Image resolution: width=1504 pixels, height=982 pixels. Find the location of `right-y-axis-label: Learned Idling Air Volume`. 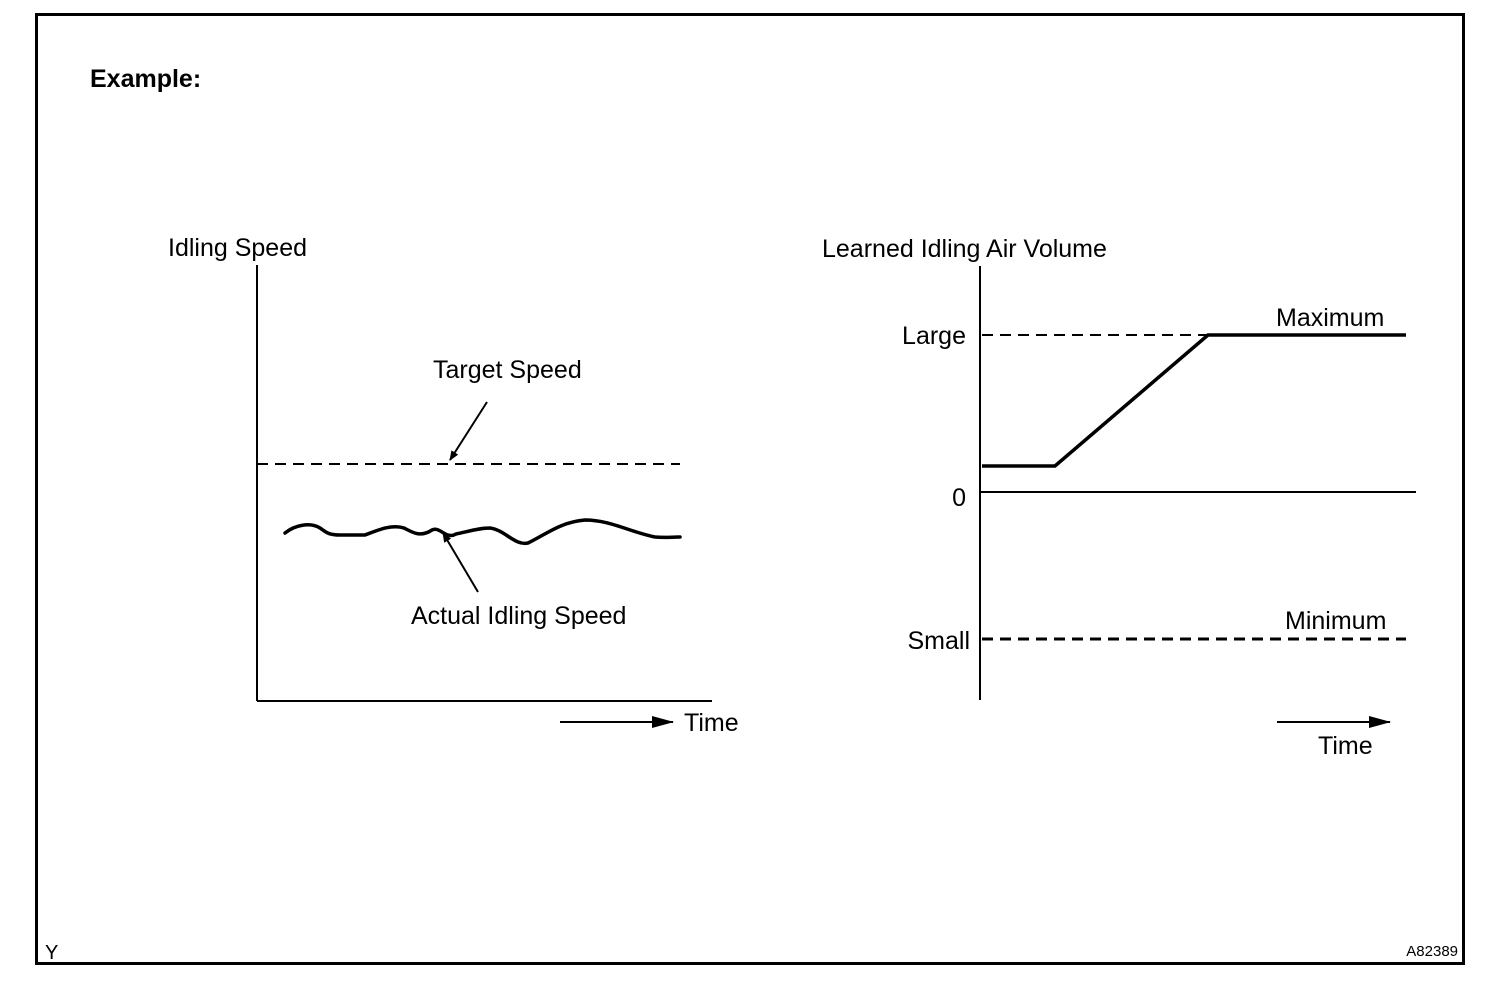

right-y-axis-label: Learned Idling Air Volume is located at coordinates (964, 249).